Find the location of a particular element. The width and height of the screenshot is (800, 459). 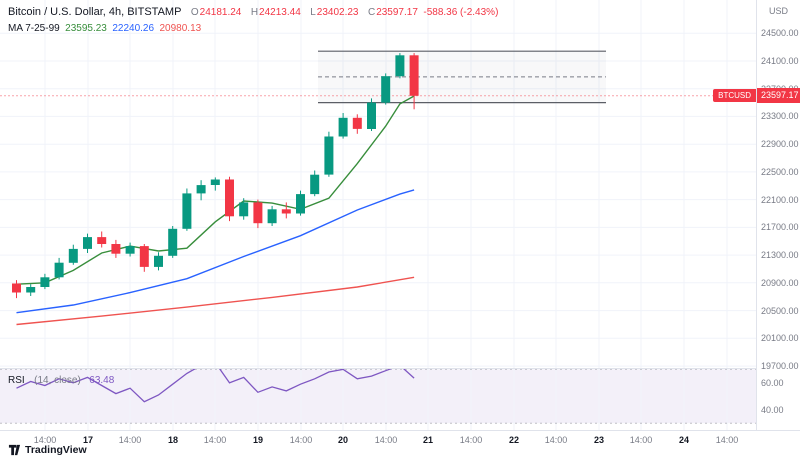

ma99-line is located at coordinates (215, 301).